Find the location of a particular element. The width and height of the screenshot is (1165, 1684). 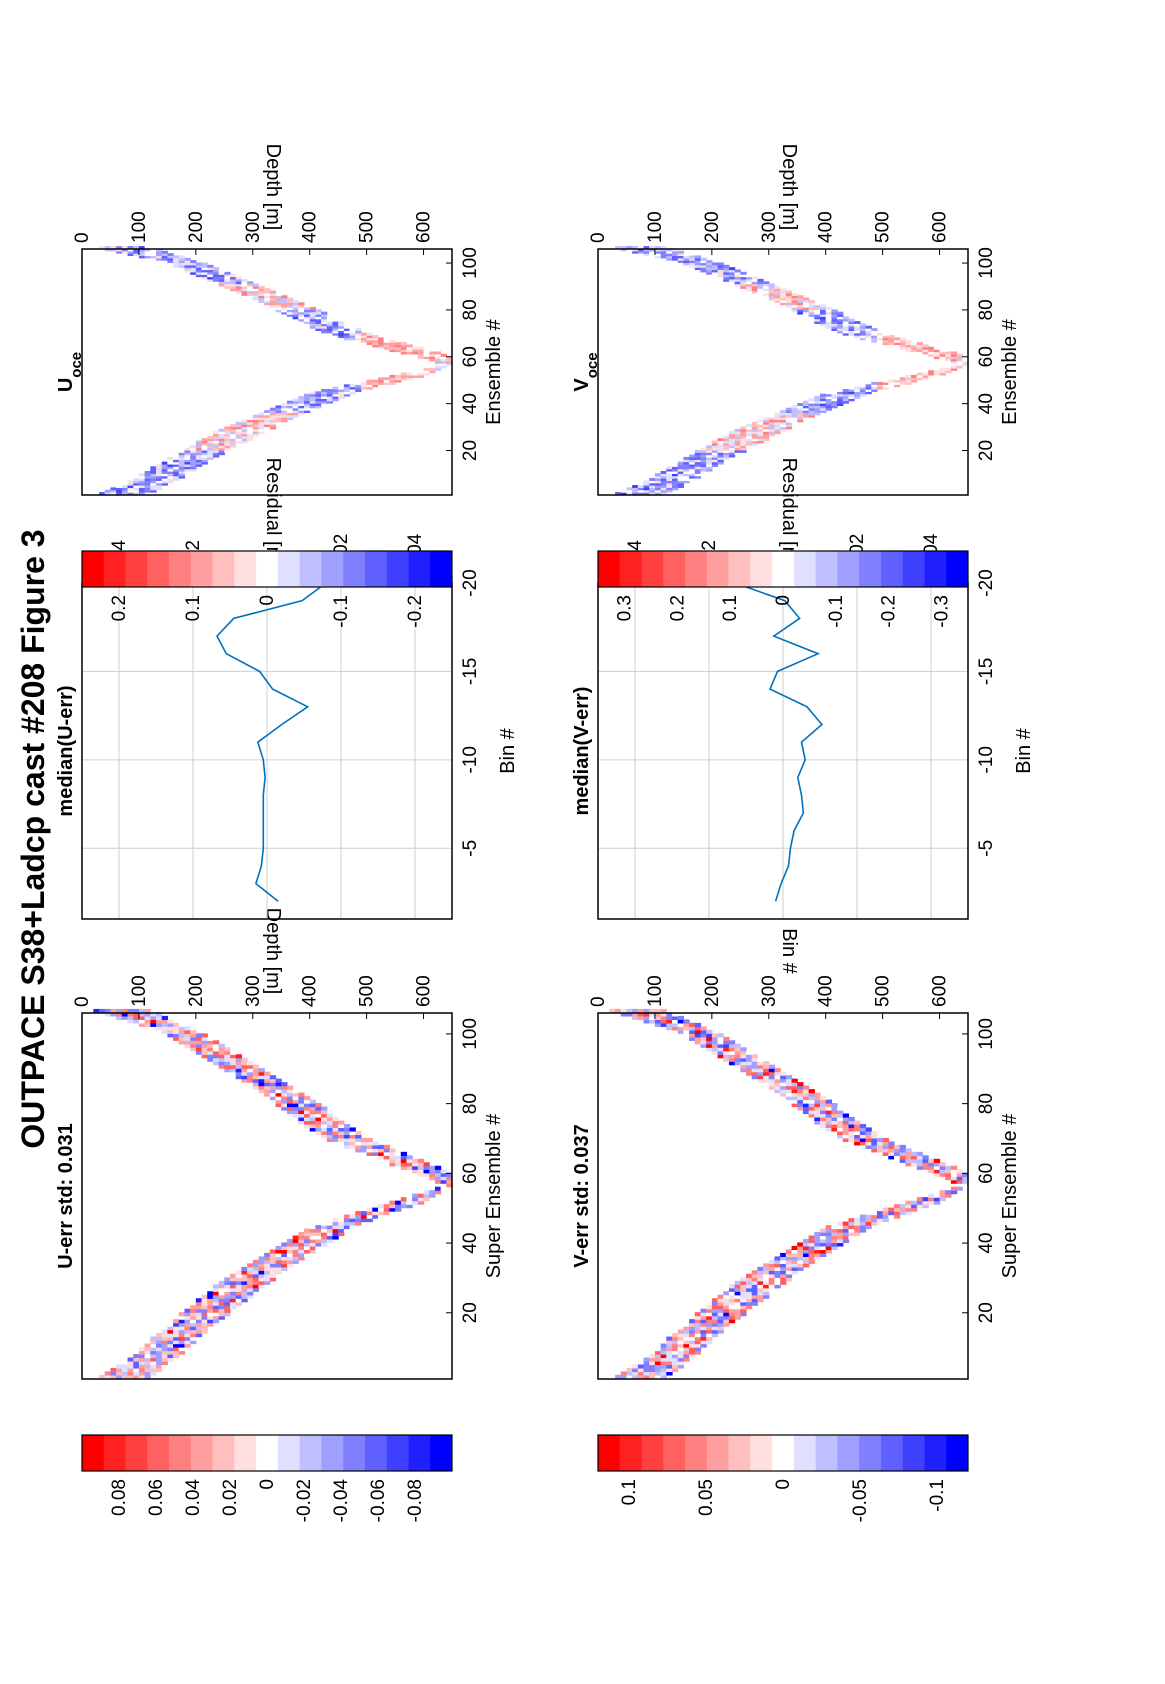

y-tick-label: 100 is located at coordinates (139, 991).